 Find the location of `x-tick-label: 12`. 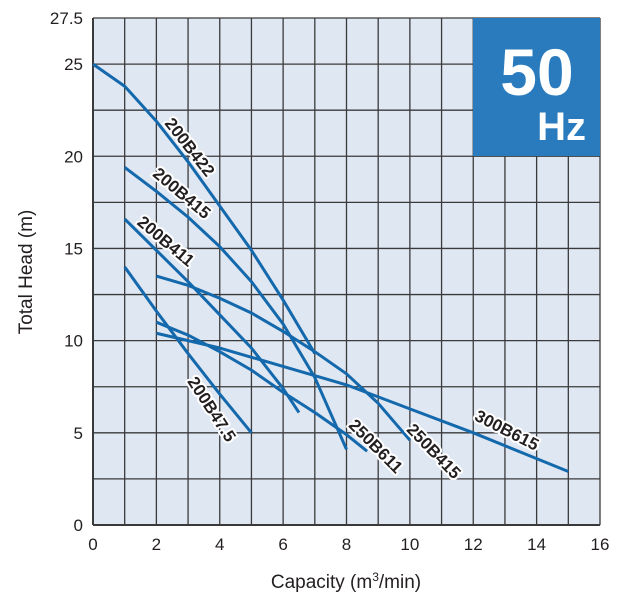

x-tick-label: 12 is located at coordinates (473, 544).